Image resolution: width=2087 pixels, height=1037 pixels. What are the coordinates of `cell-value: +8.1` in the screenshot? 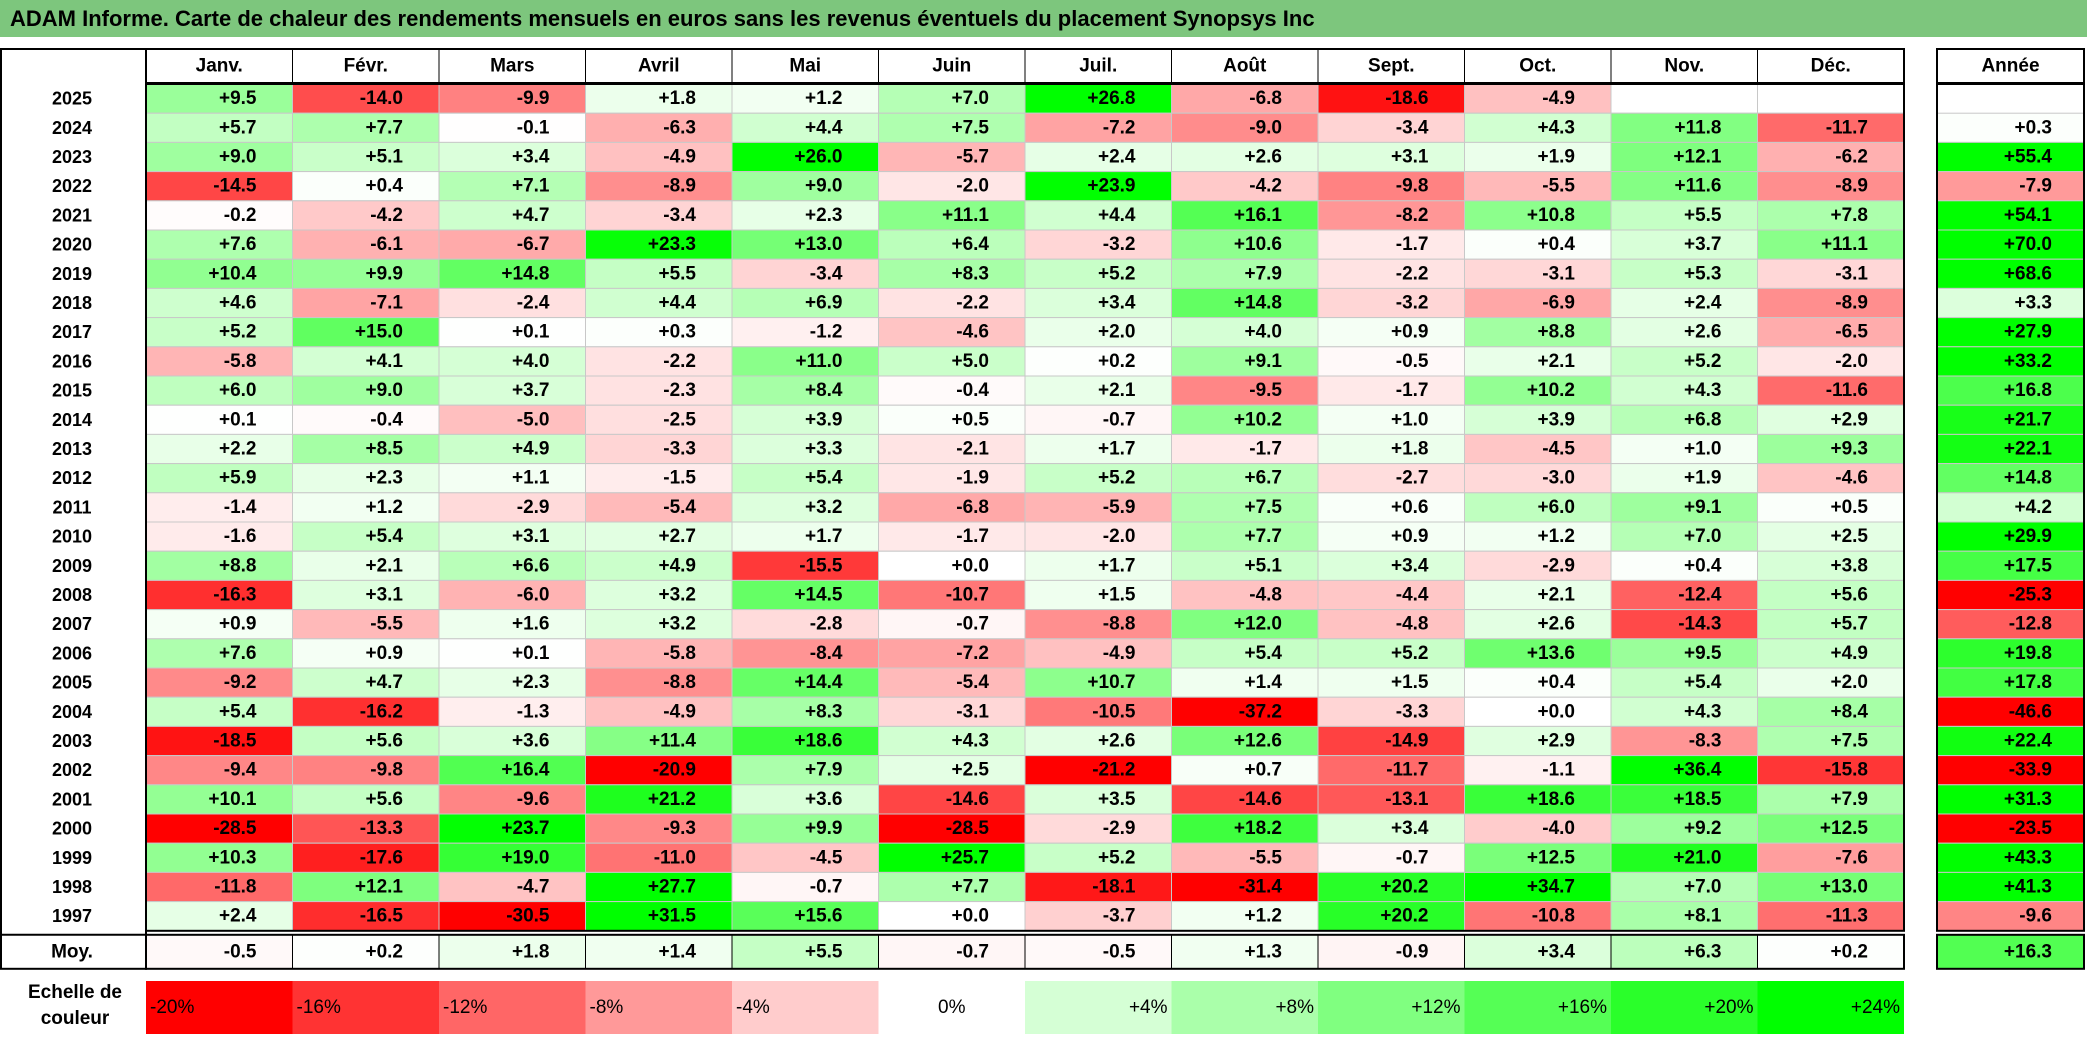 It's located at (1703, 916).